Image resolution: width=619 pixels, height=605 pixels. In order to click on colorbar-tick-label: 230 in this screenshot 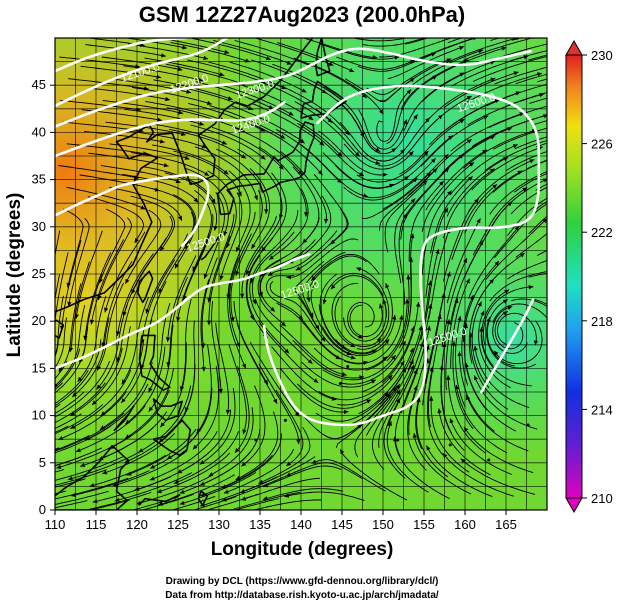, I will do `click(602, 55)`.